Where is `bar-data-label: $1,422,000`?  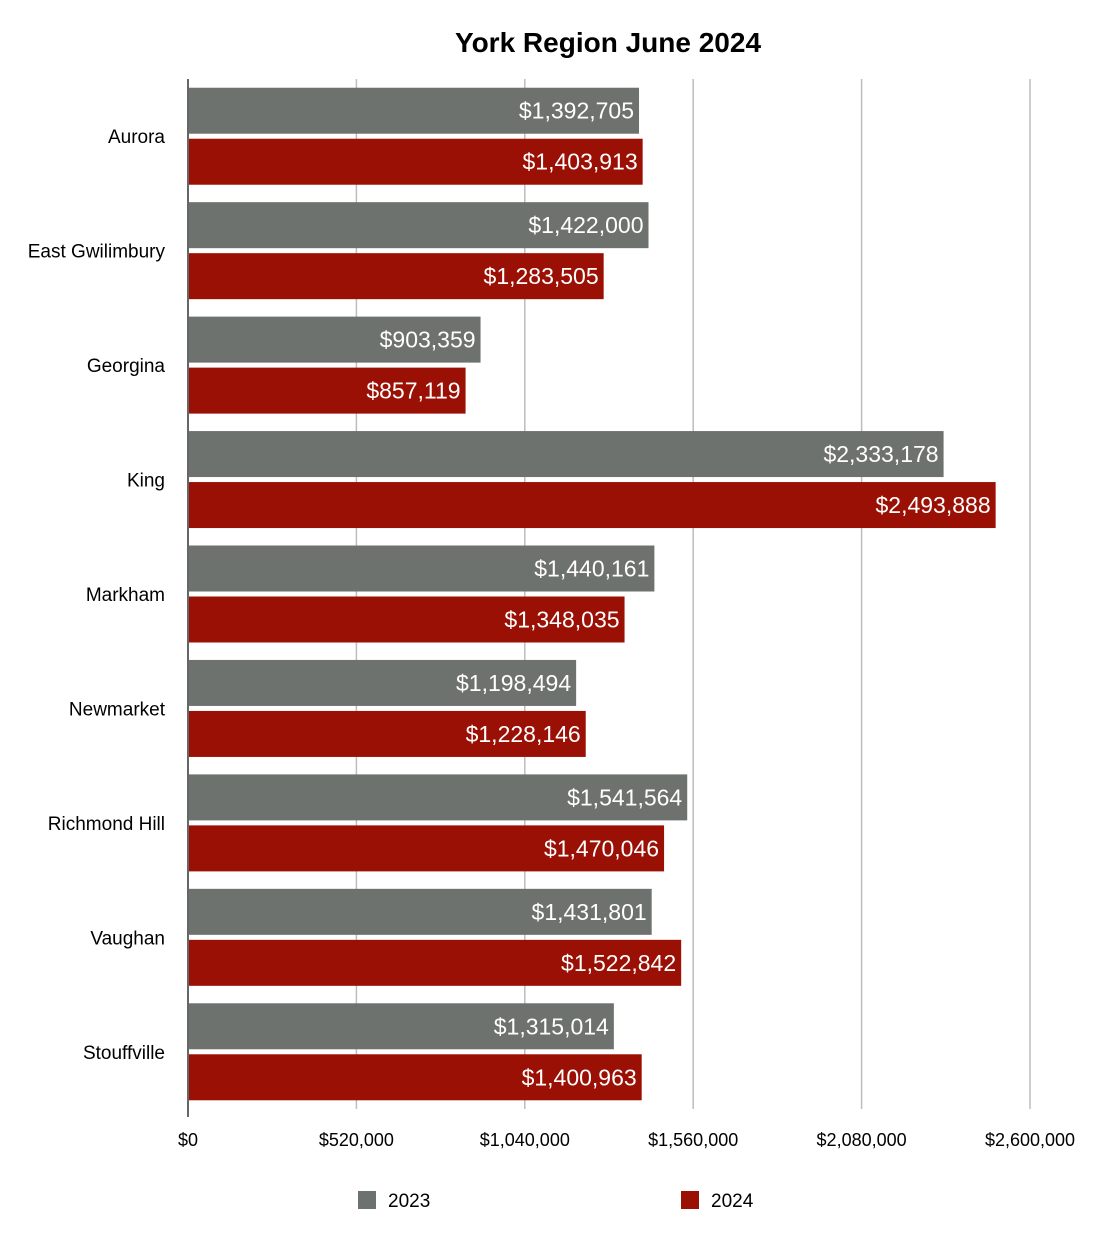 bar-data-label: $1,422,000 is located at coordinates (585, 225).